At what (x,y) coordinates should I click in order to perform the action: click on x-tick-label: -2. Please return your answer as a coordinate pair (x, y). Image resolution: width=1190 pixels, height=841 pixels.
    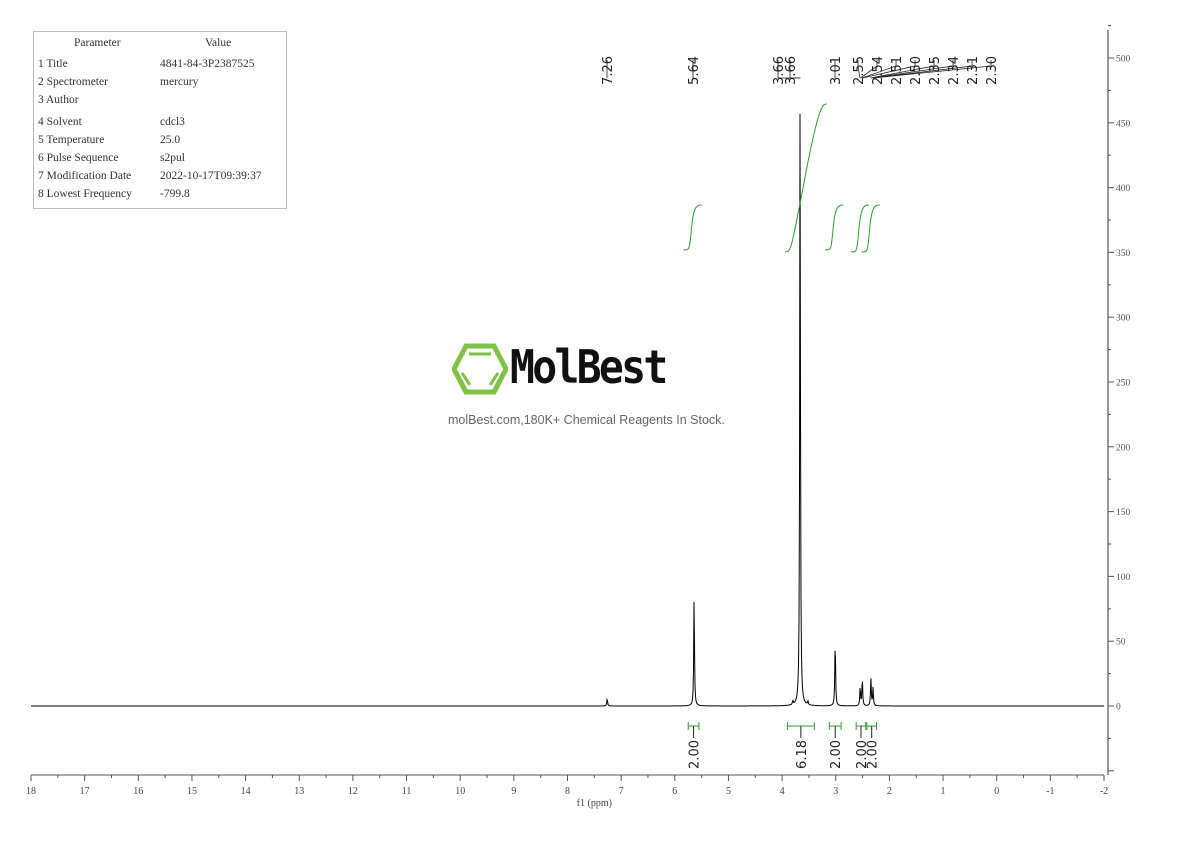
    Looking at the image, I should click on (1104, 791).